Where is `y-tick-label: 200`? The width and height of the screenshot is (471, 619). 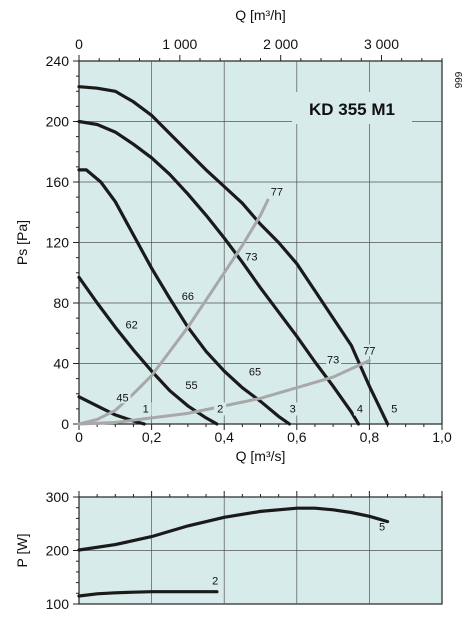 y-tick-label: 200 is located at coordinates (58, 122).